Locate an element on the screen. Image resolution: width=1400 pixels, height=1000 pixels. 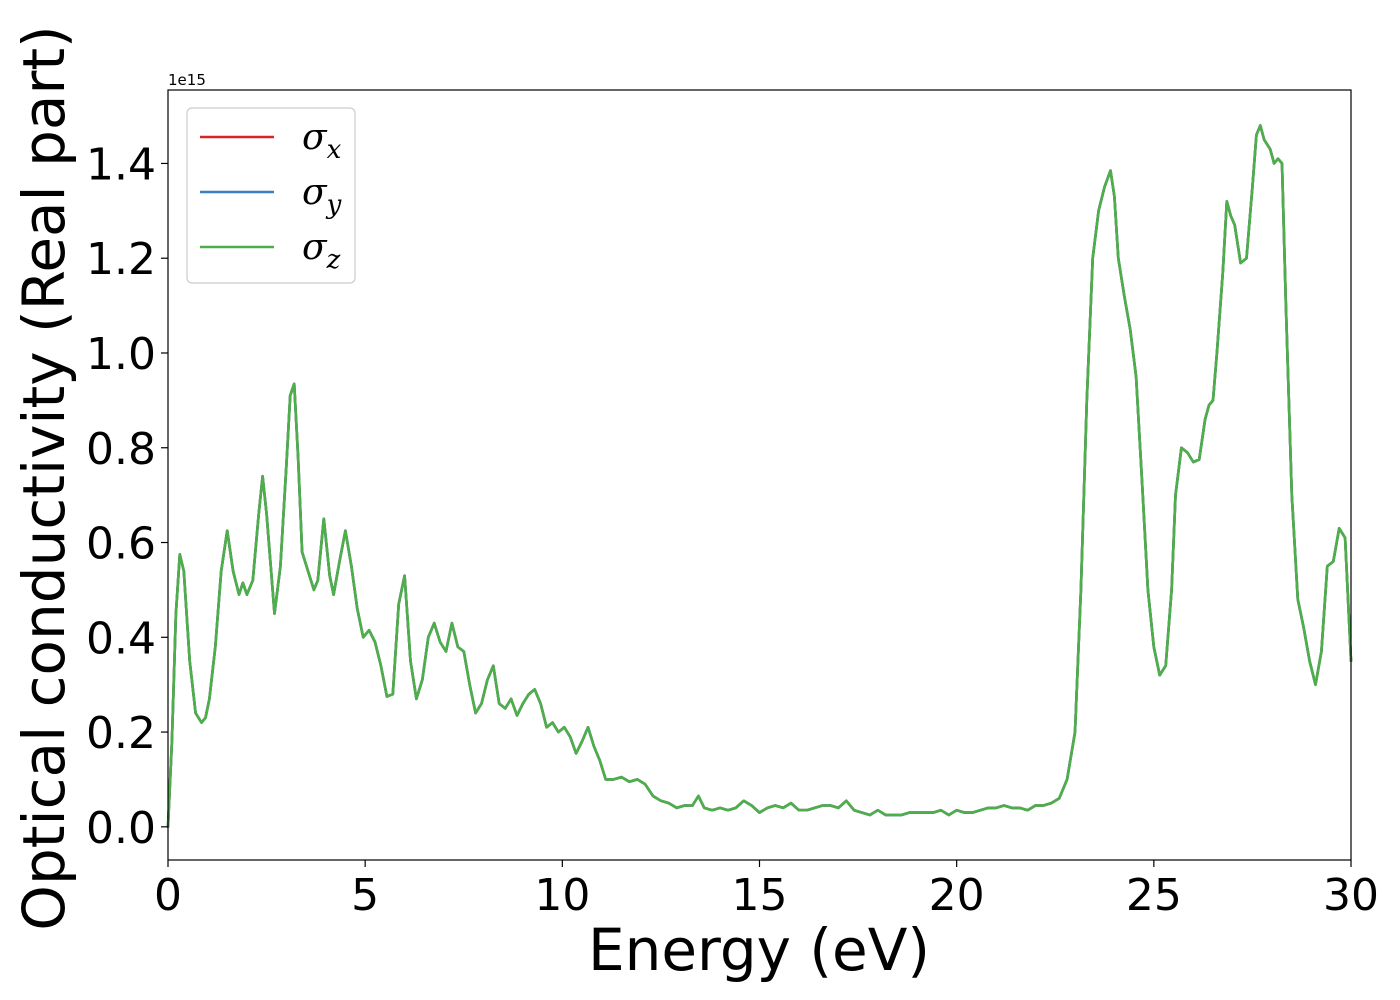
legend-label-y: σy is located at coordinates (322, 196).